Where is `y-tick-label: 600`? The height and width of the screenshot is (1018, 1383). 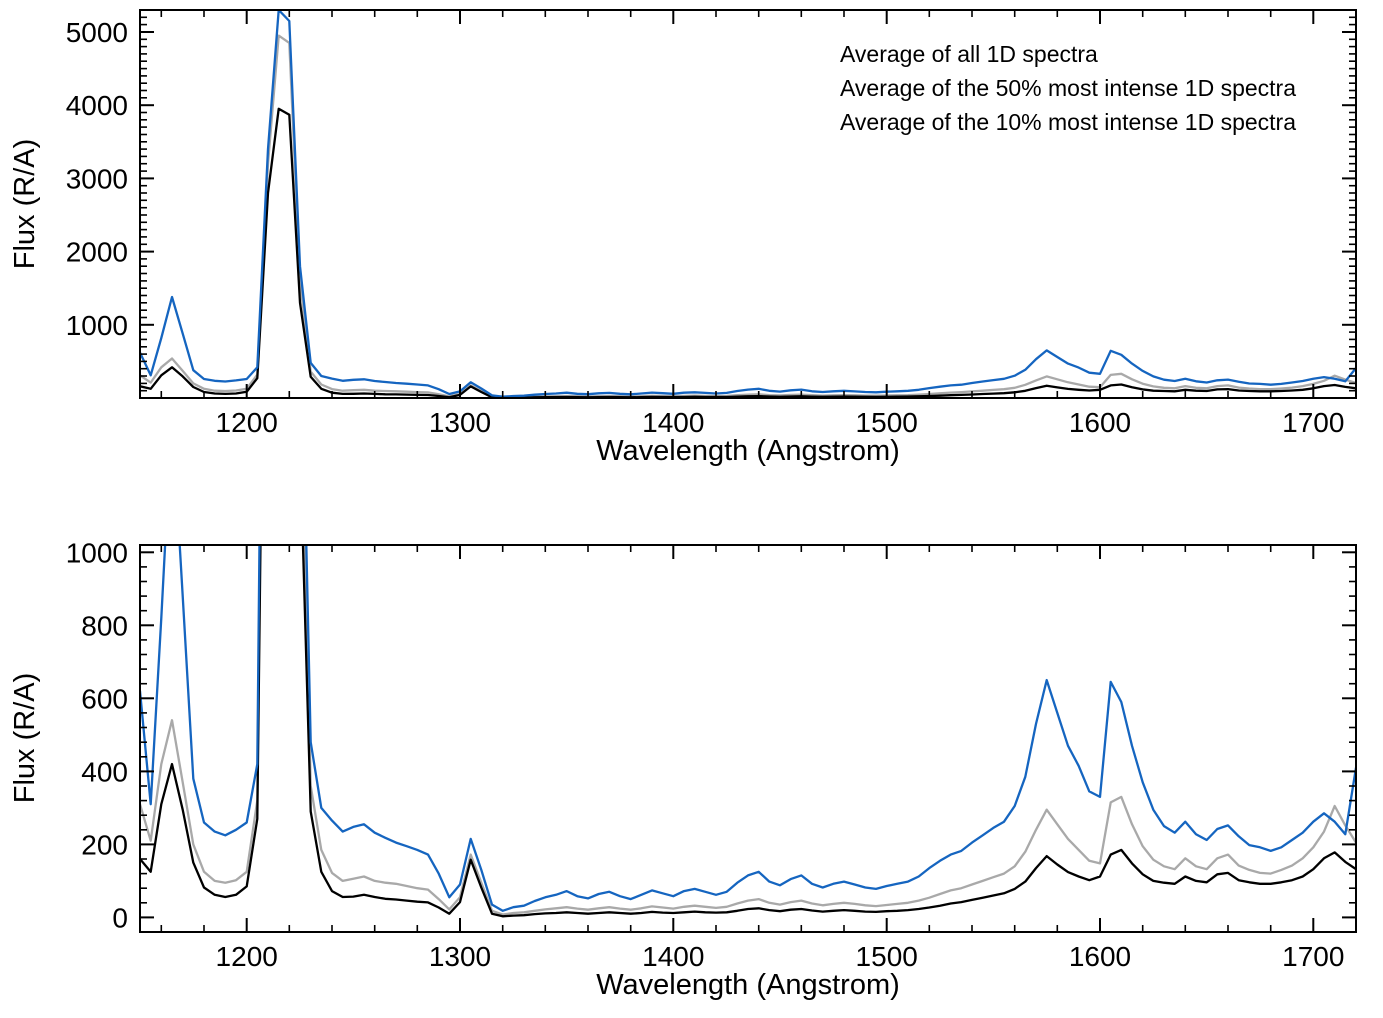 y-tick-label: 600 is located at coordinates (104, 698).